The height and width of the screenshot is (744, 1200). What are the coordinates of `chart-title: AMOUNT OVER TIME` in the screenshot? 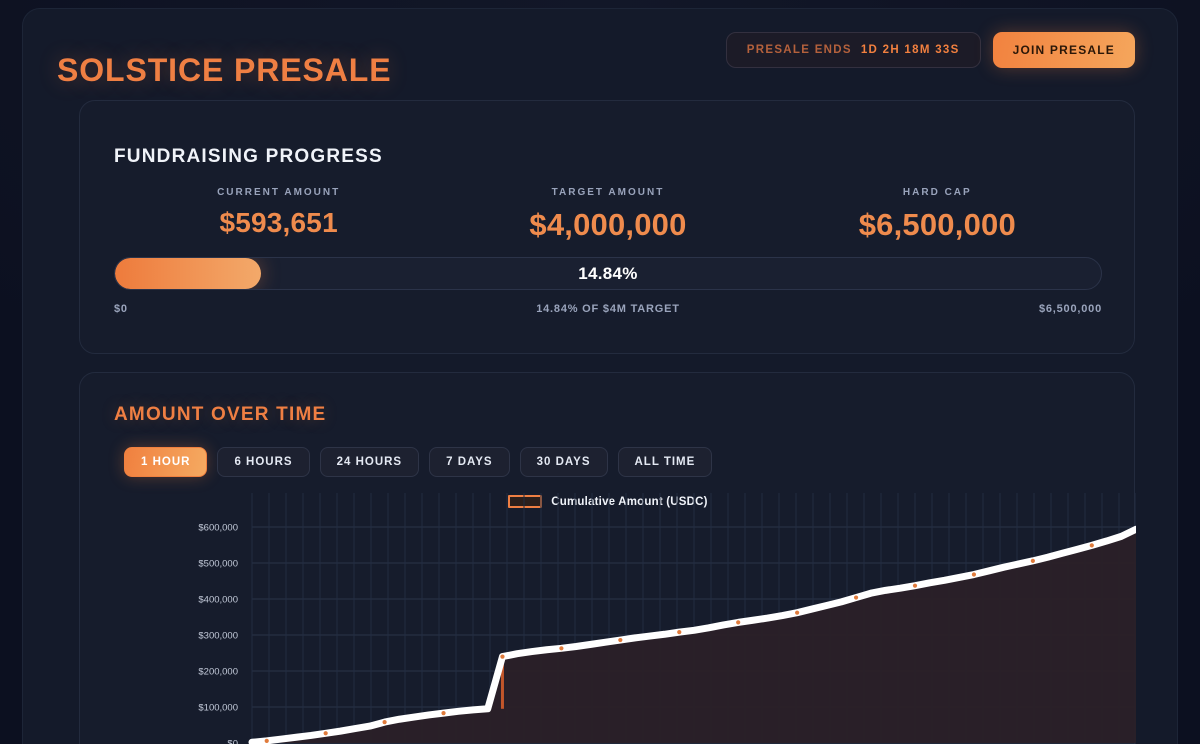 It's located at (220, 414).